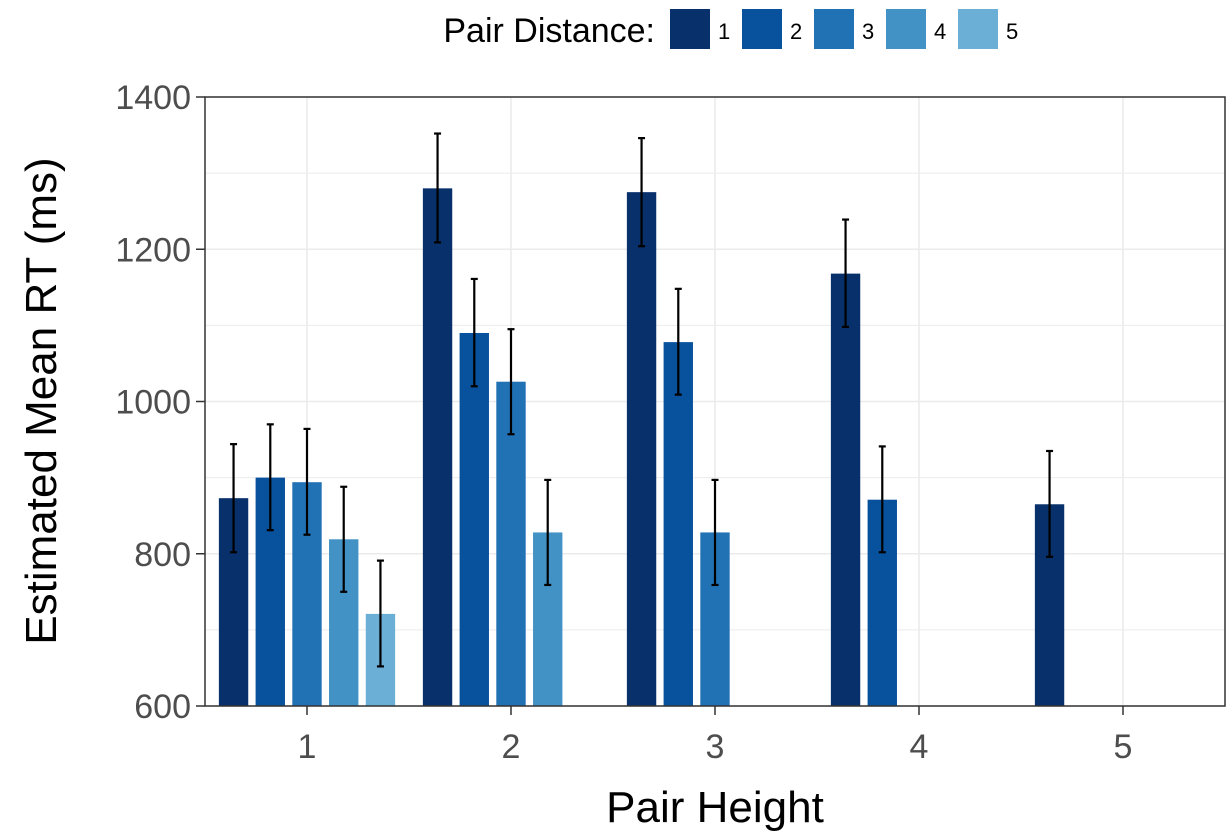  Describe the element at coordinates (153, 98) in the screenshot. I see `y-tick-label: 1400` at that location.